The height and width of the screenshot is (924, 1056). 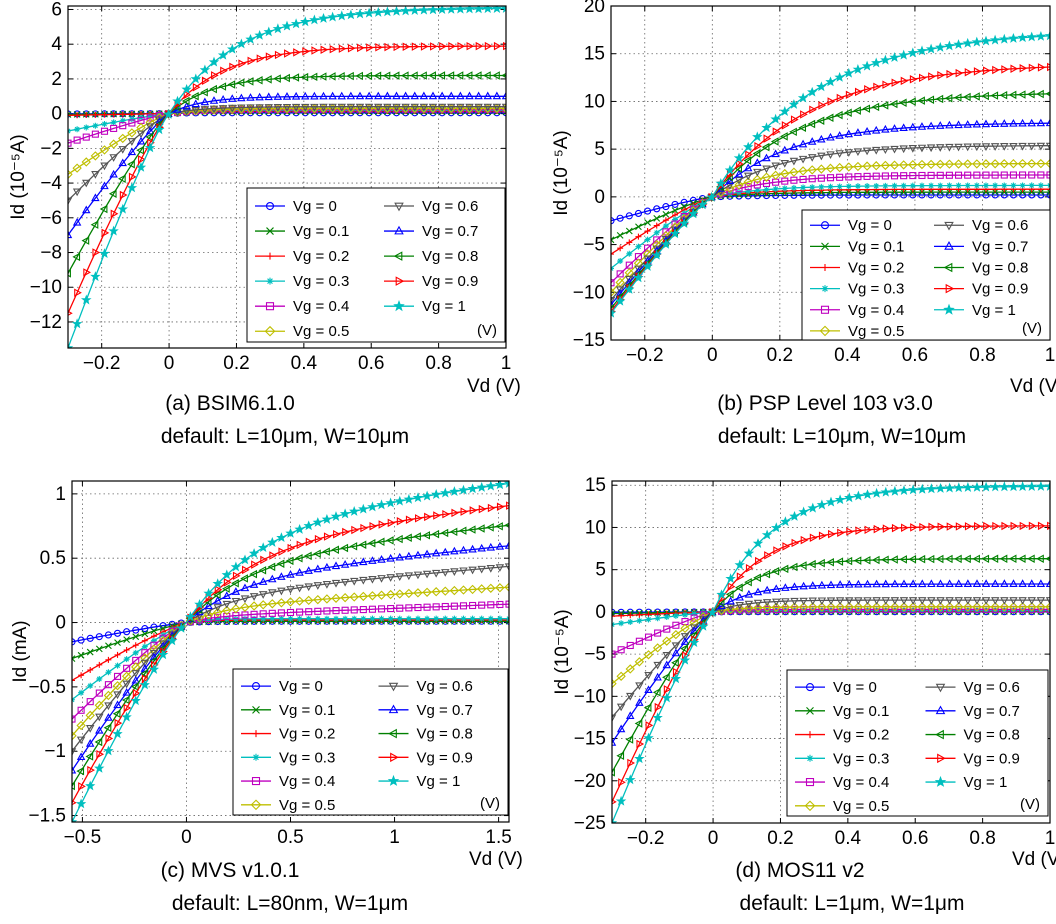 I want to click on legend-marker, so click(x=399, y=306).